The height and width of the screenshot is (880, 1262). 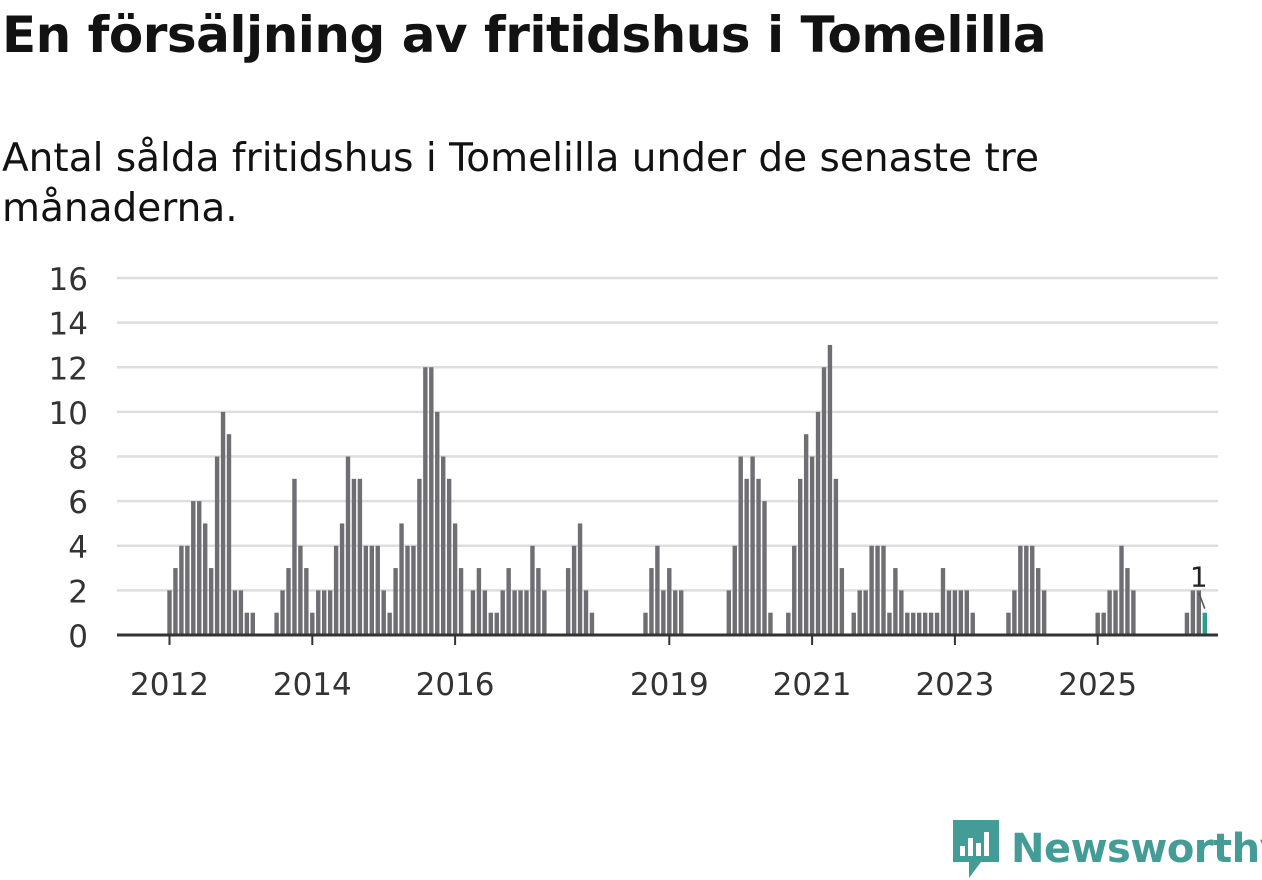 I want to click on brand-logo: Newsworthy, so click(x=1106, y=849).